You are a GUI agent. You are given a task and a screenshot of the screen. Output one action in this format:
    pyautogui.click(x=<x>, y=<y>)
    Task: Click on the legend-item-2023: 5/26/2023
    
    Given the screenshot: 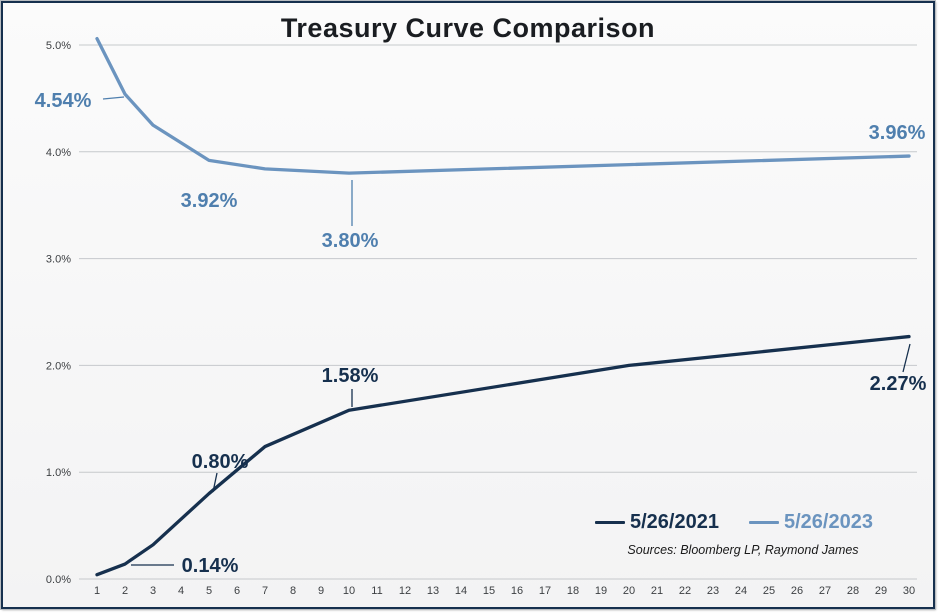 What is the action you would take?
    pyautogui.click(x=810, y=522)
    